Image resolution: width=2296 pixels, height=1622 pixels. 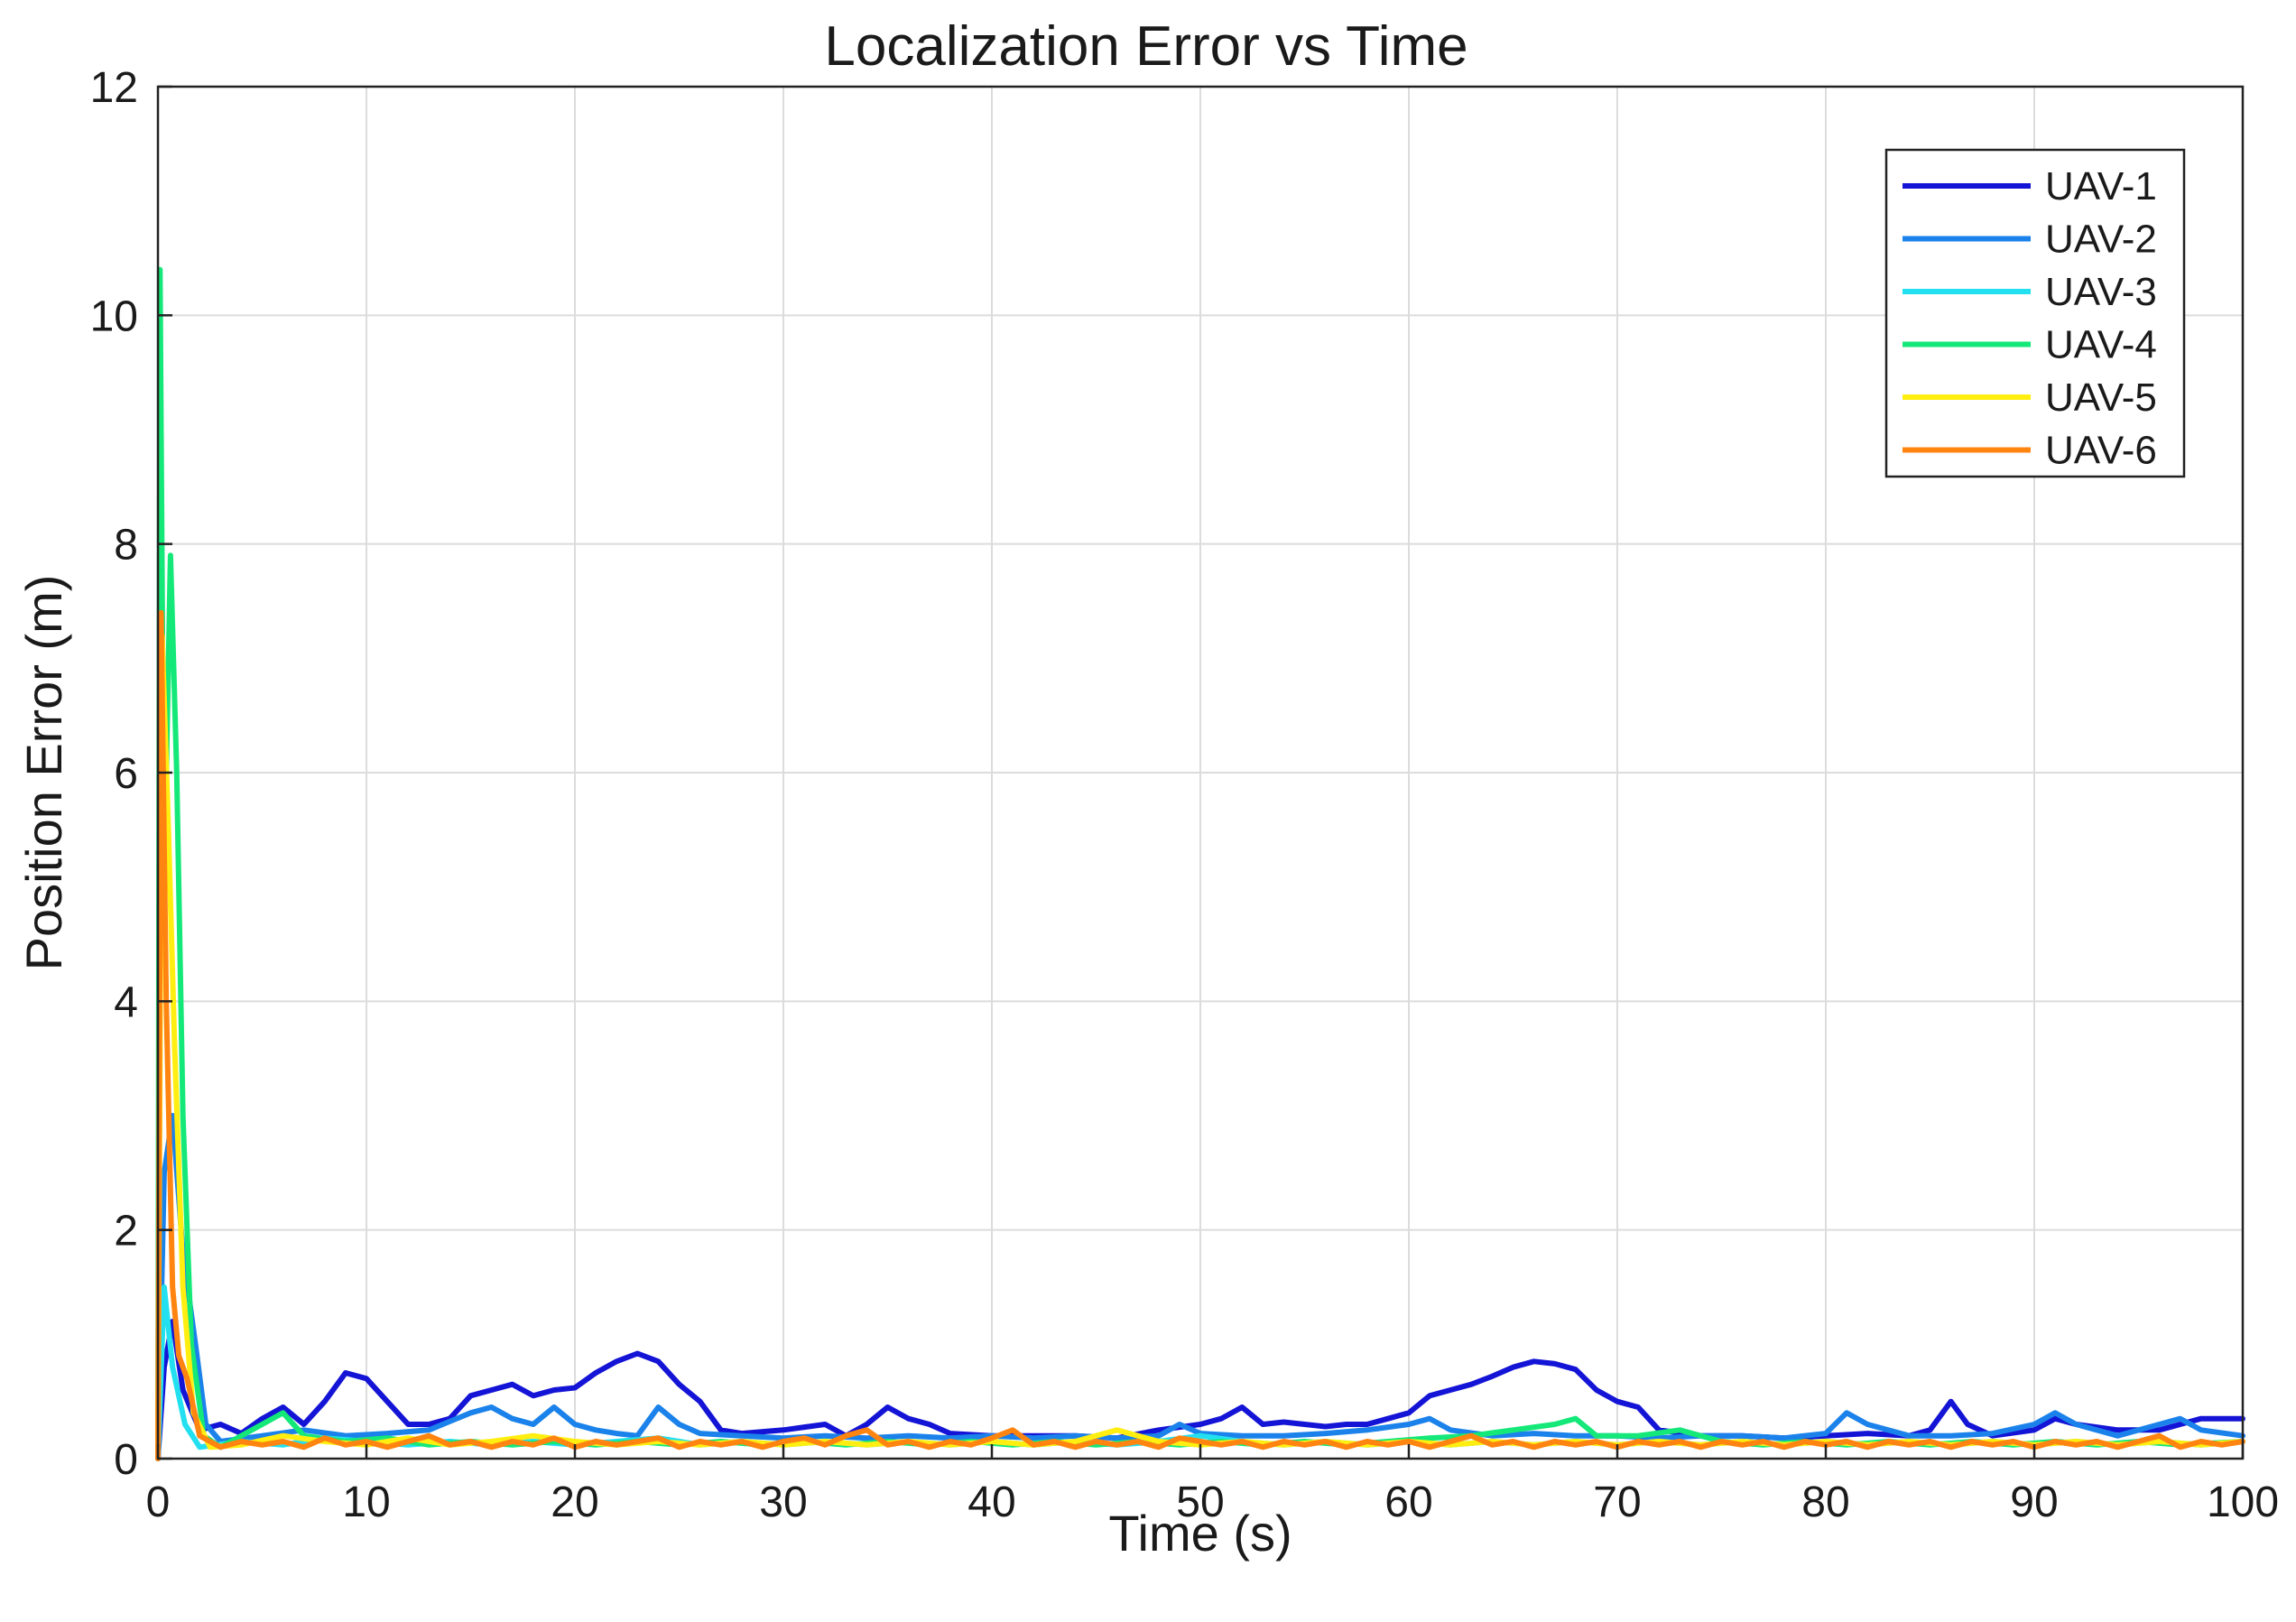 What do you see at coordinates (126, 1002) in the screenshot?
I see `y-tick-label: 4` at bounding box center [126, 1002].